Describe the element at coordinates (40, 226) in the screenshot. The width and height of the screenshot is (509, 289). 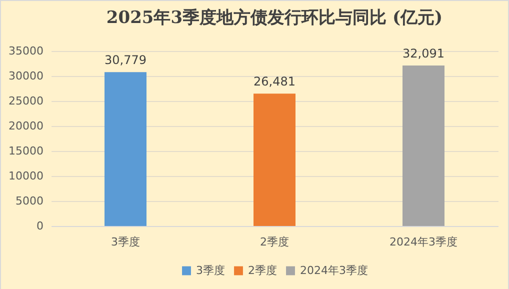
I see `y-tick-label: 0` at that location.